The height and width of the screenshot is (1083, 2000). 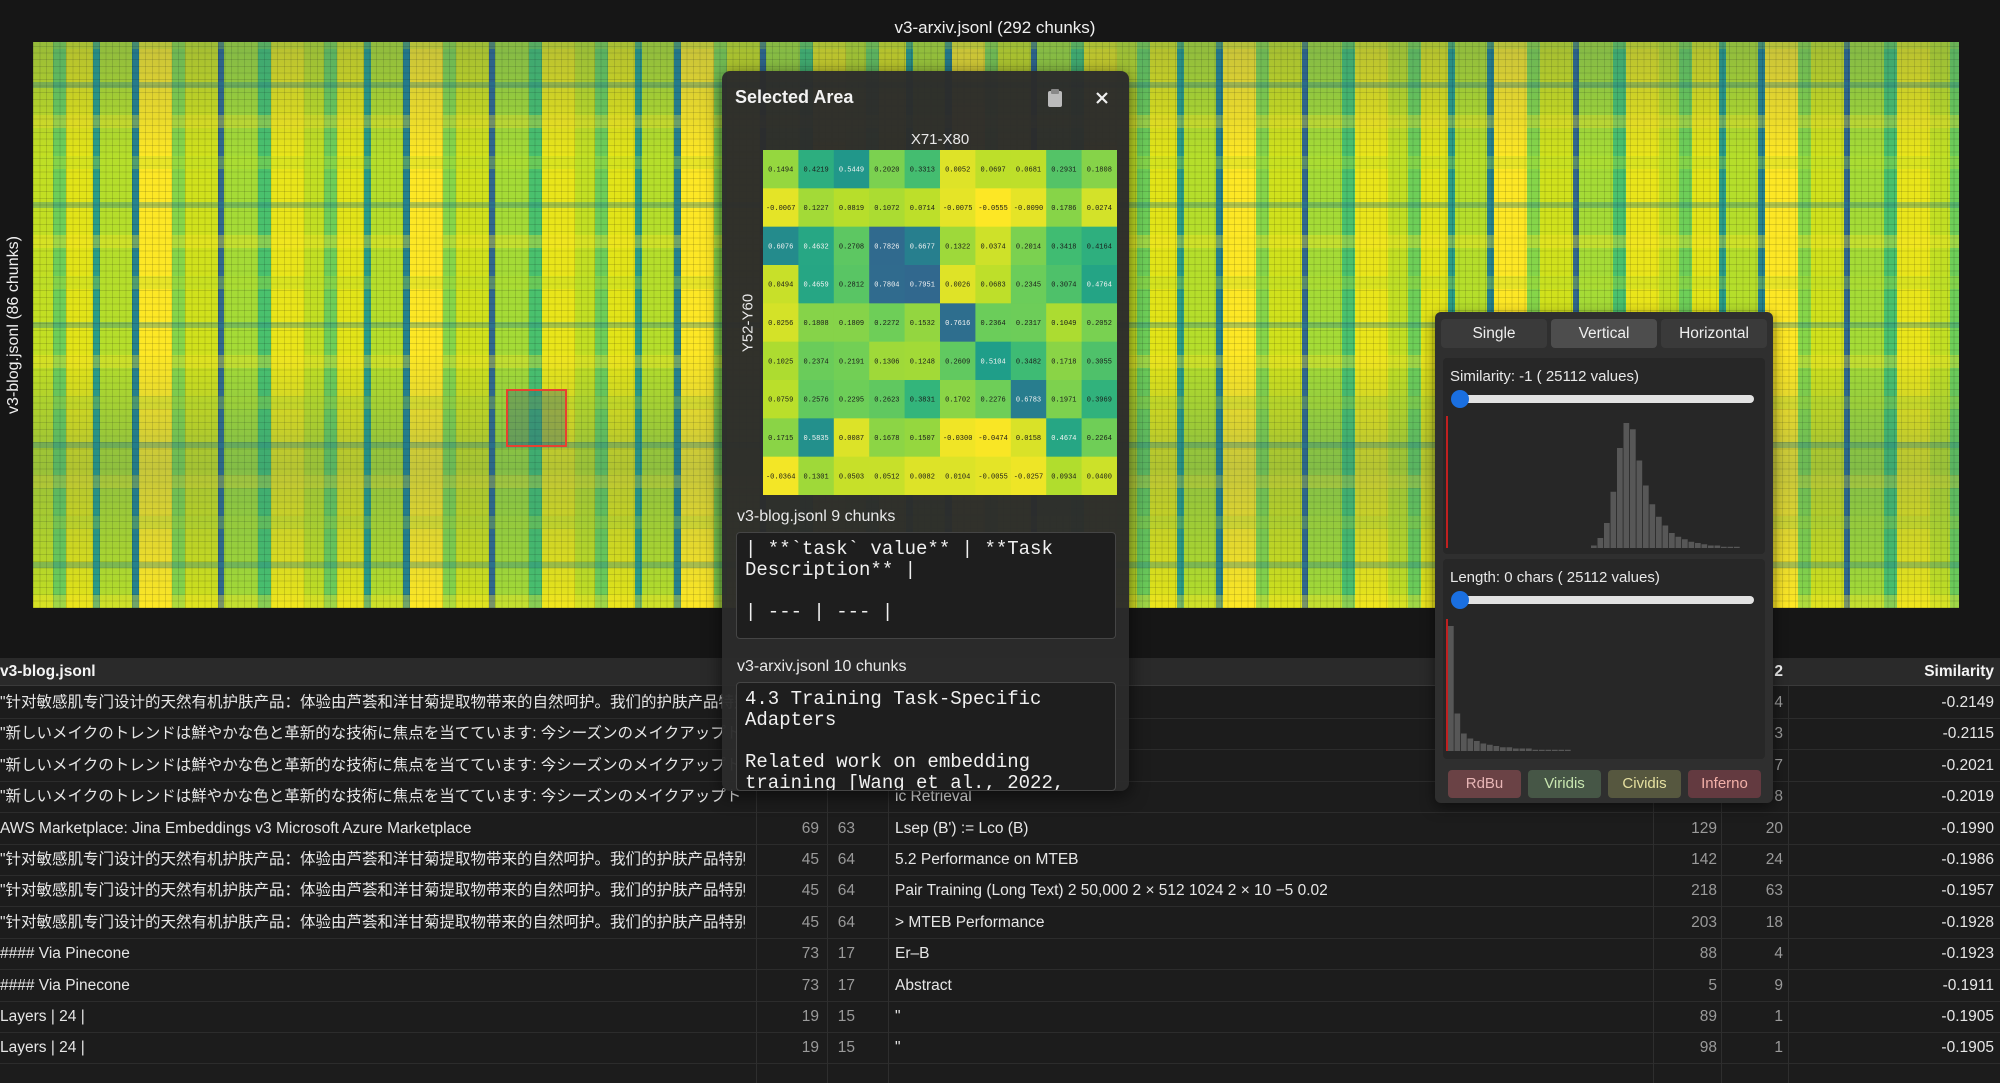 I want to click on close-button, so click(x=1102, y=98).